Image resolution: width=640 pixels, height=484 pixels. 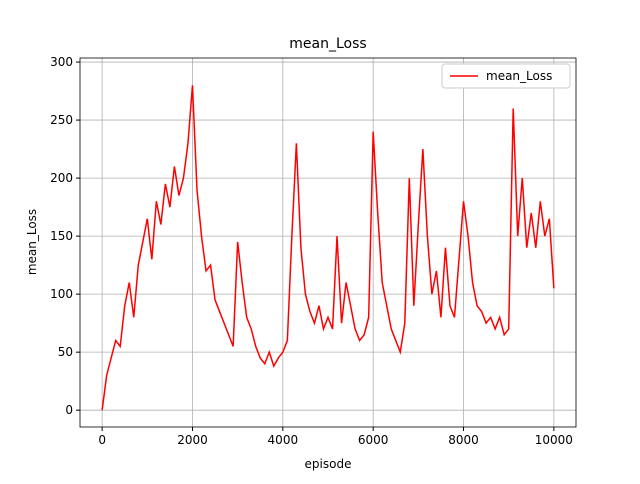 I want to click on legend-label: mean_Loss, so click(x=519, y=76).